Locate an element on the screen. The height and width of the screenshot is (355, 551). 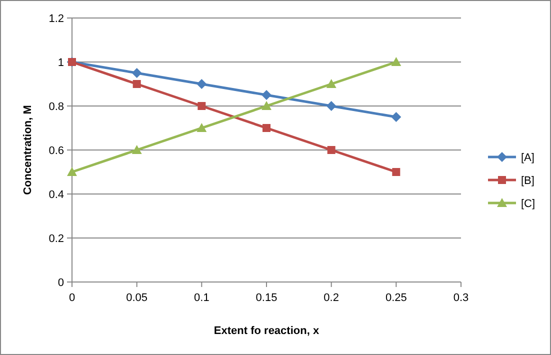
x-tick-label: 0.3 is located at coordinates (461, 298).